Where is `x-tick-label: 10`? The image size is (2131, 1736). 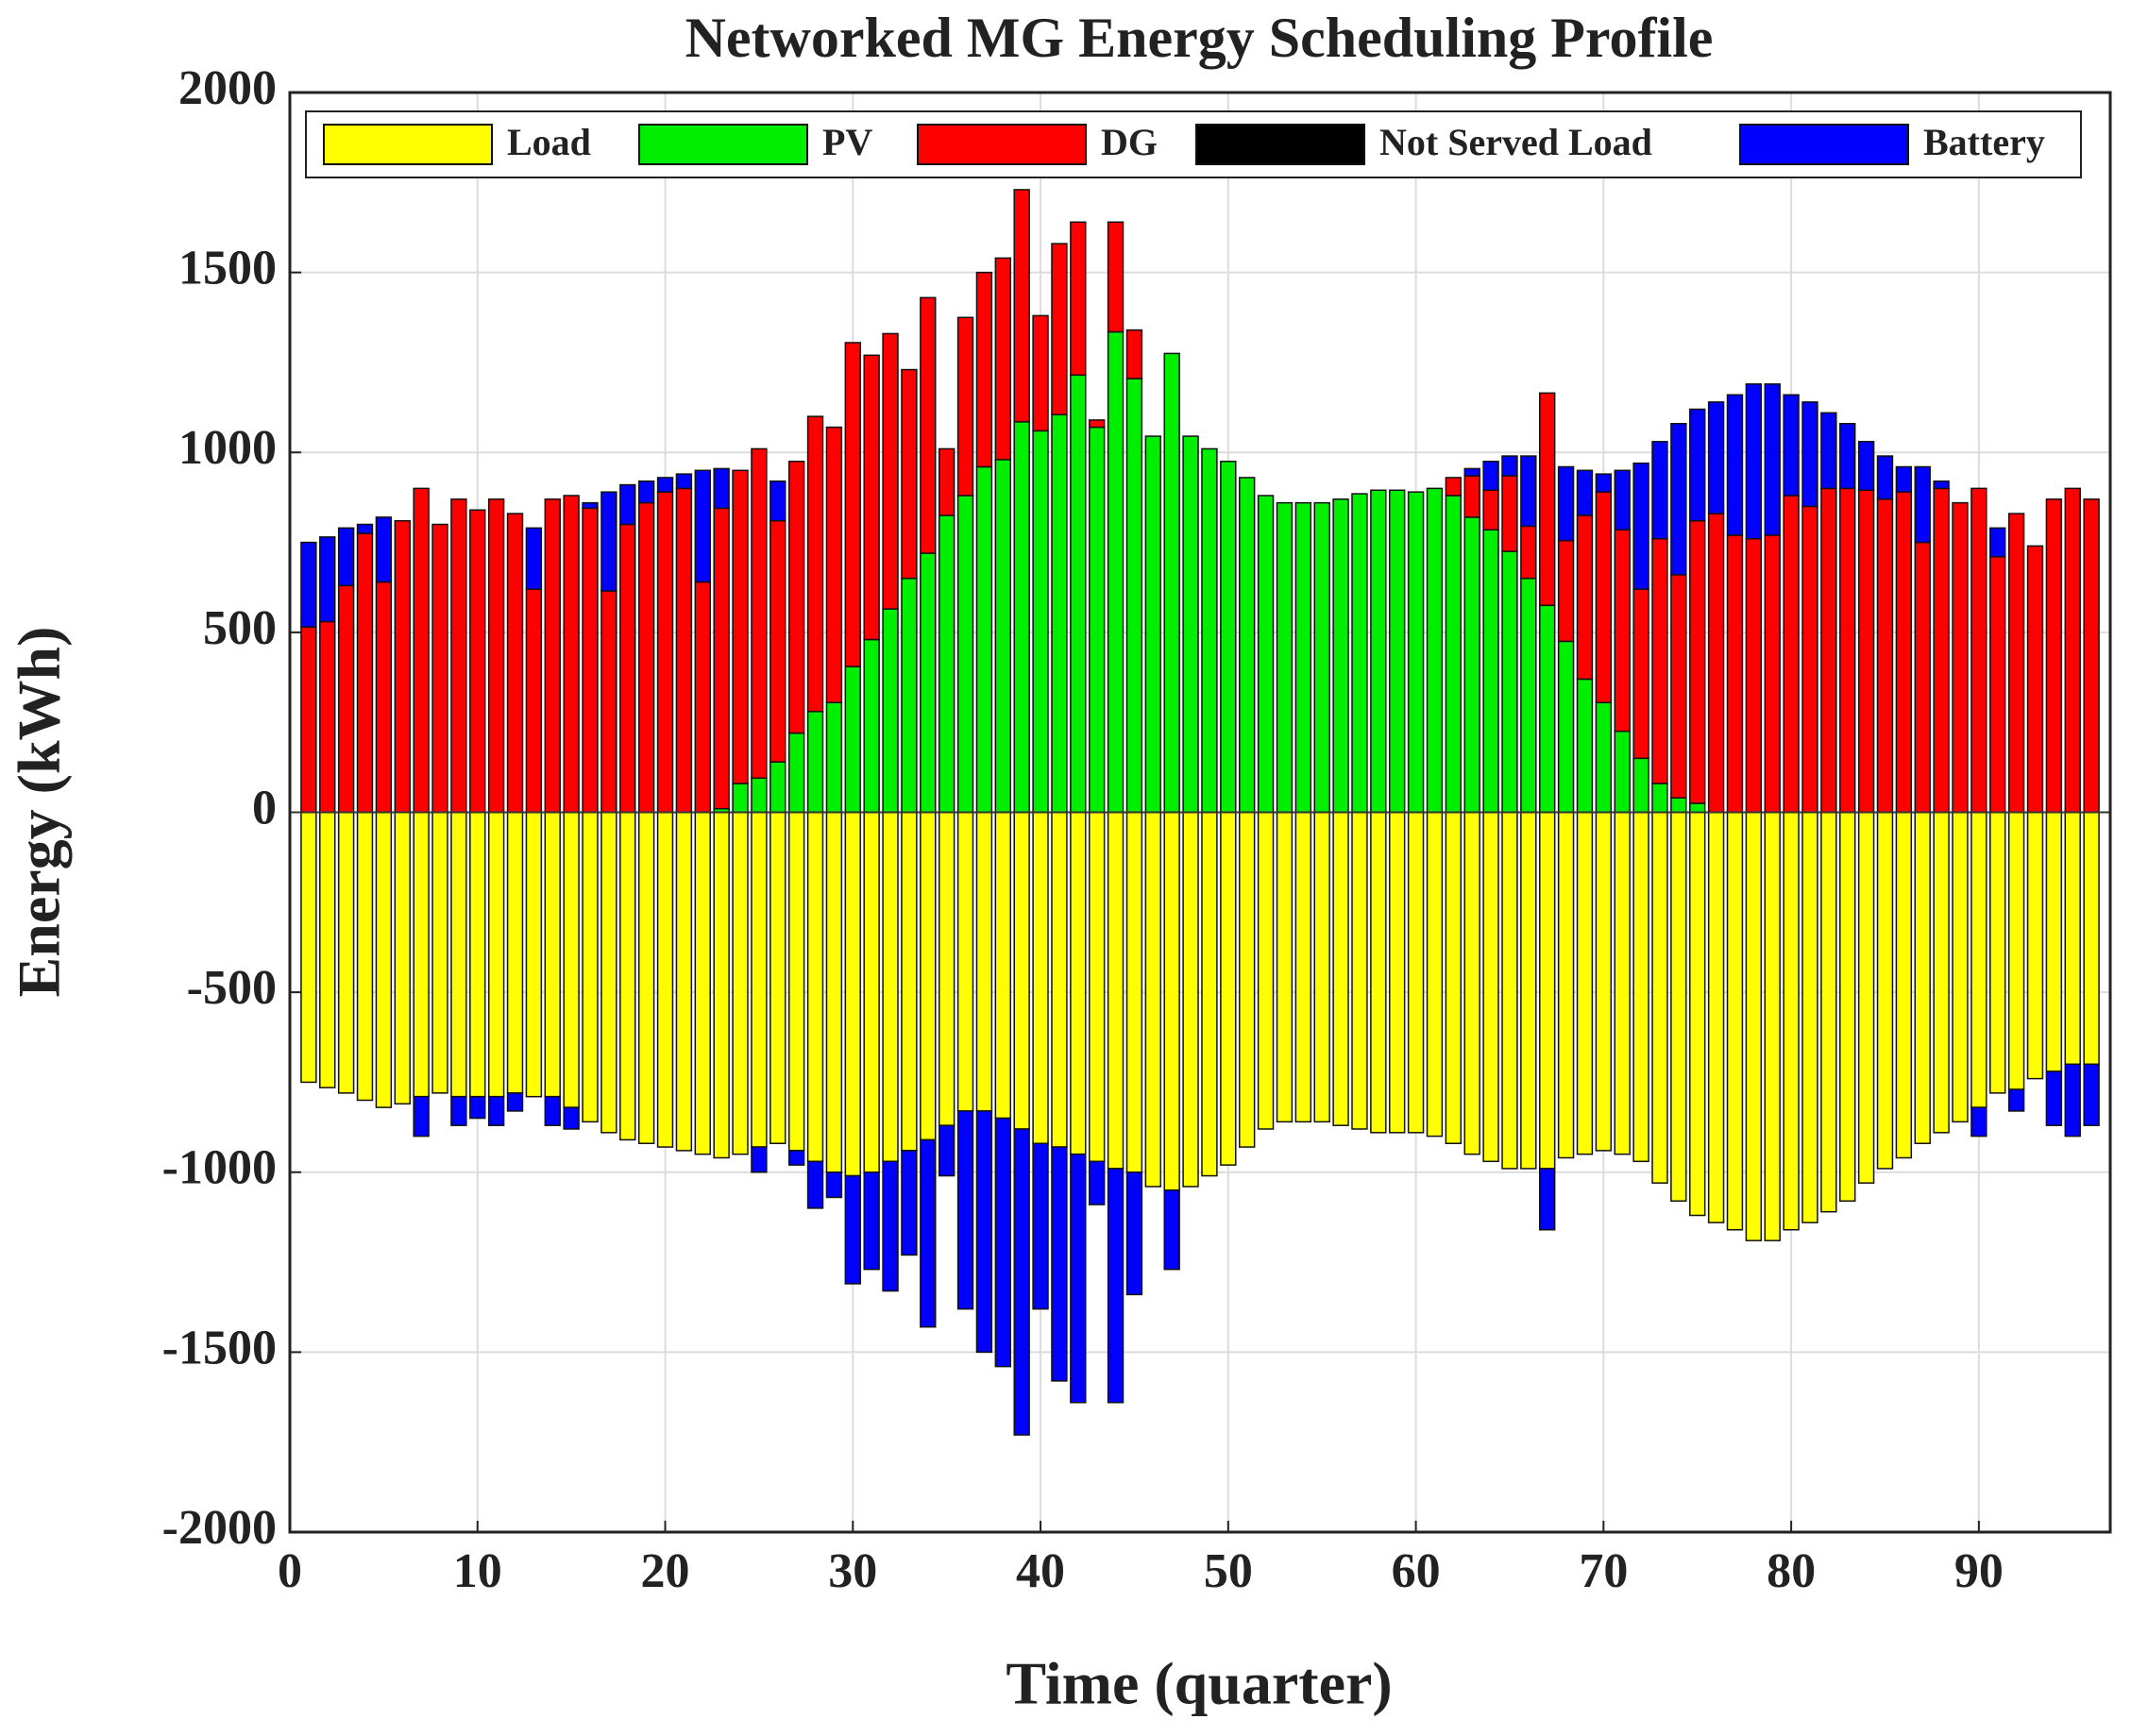 x-tick-label: 10 is located at coordinates (478, 1571).